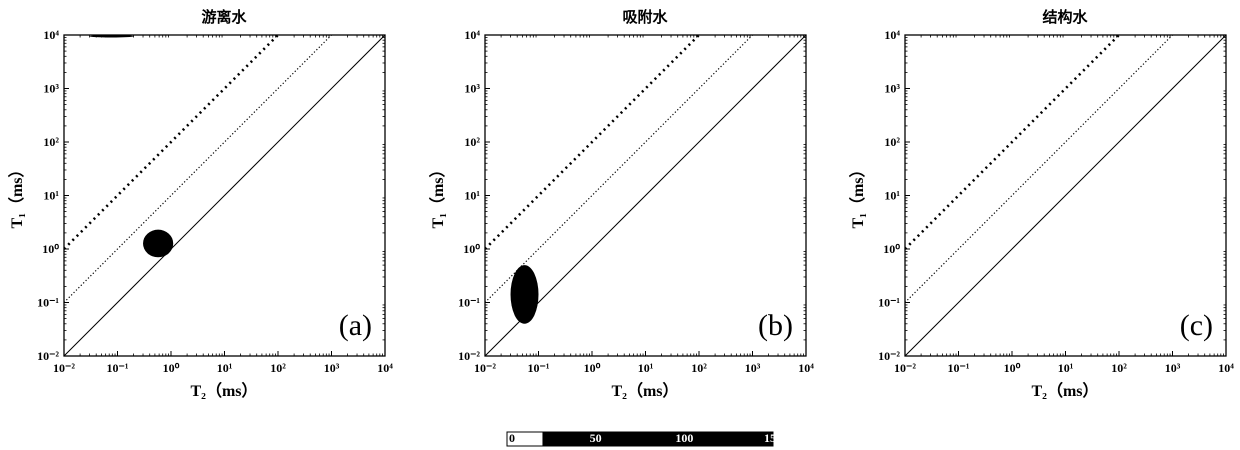 The image size is (1240, 450). Describe the element at coordinates (596, 438) in the screenshot. I see `colorbar-tick-label: 50` at that location.